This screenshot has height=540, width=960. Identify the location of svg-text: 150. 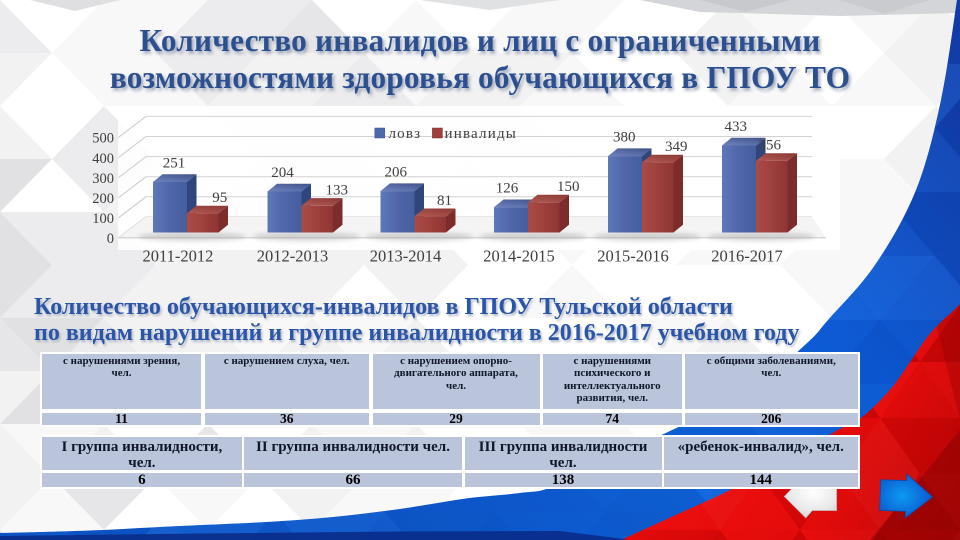
(568, 187).